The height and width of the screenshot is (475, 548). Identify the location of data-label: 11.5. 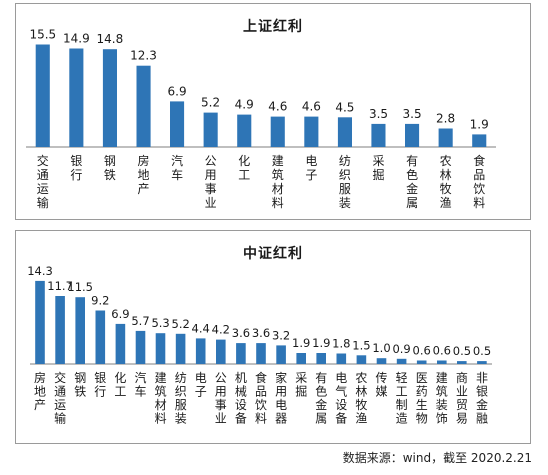
(80, 287).